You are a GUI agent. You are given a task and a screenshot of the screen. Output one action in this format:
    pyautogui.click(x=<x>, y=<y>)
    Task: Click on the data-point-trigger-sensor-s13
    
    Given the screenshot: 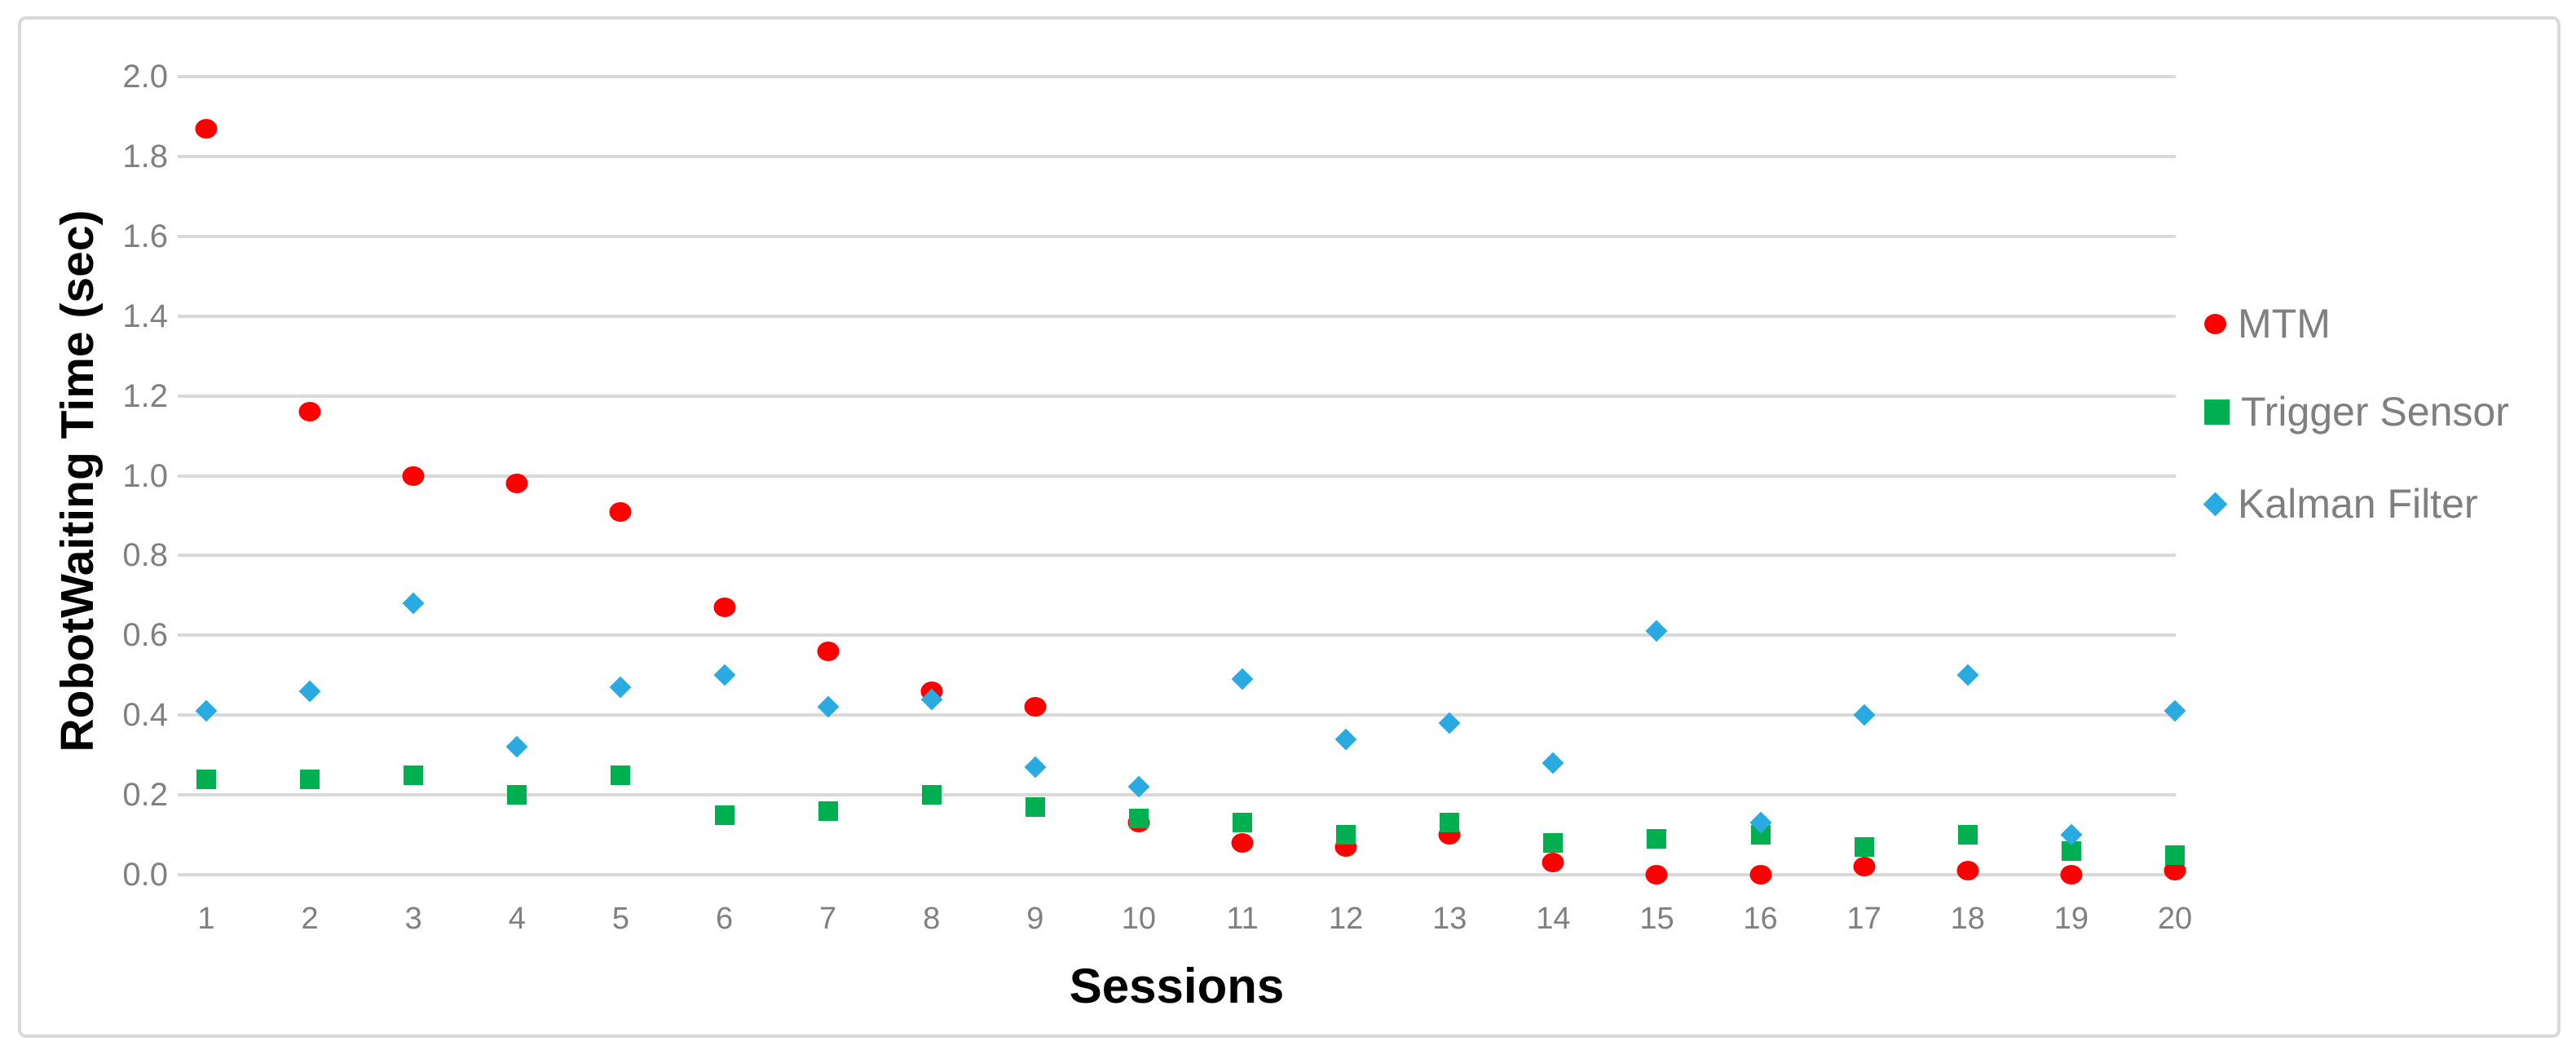 What is the action you would take?
    pyautogui.click(x=1450, y=823)
    